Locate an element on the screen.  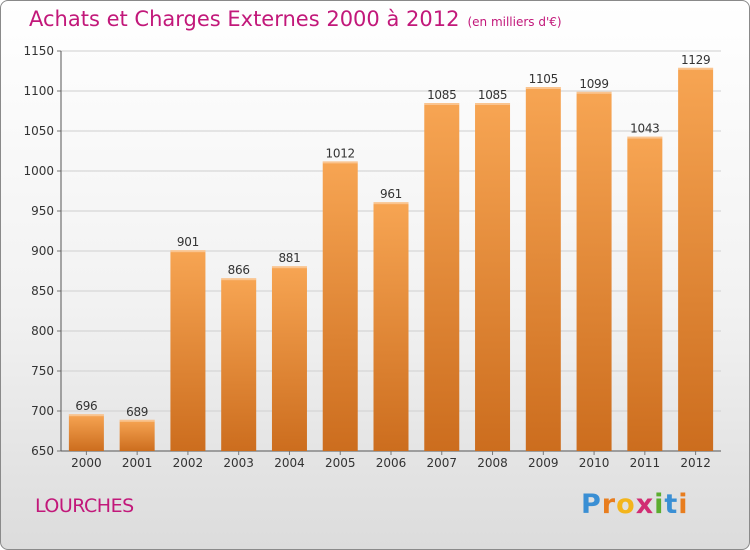
data-label: 1043 is located at coordinates (644, 129).